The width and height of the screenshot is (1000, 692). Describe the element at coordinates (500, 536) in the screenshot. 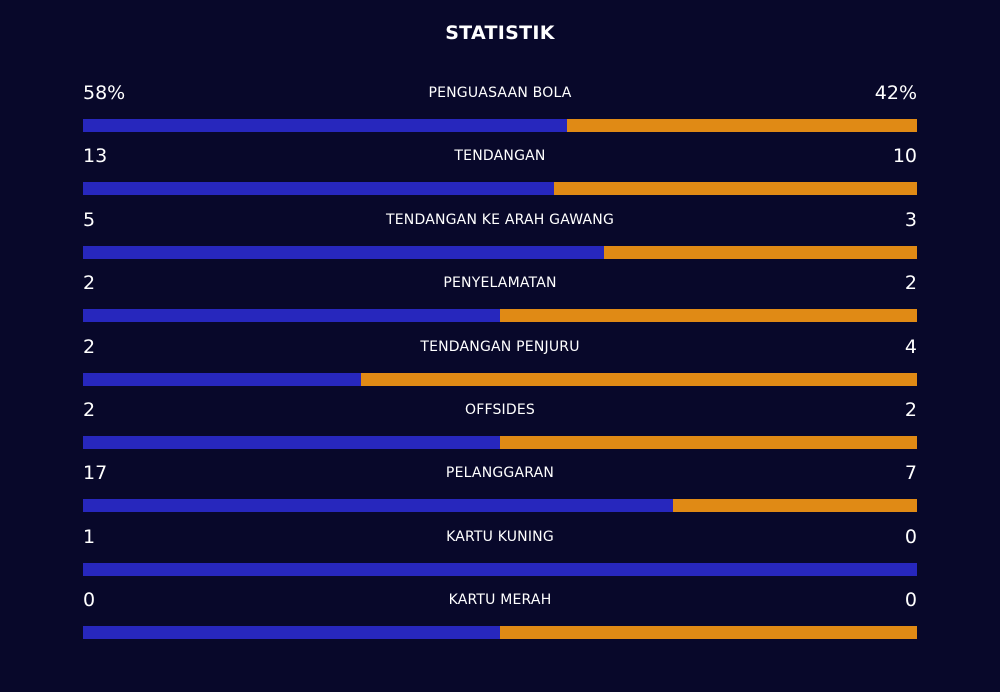

I see `stat-label: KARTU KUNING` at that location.